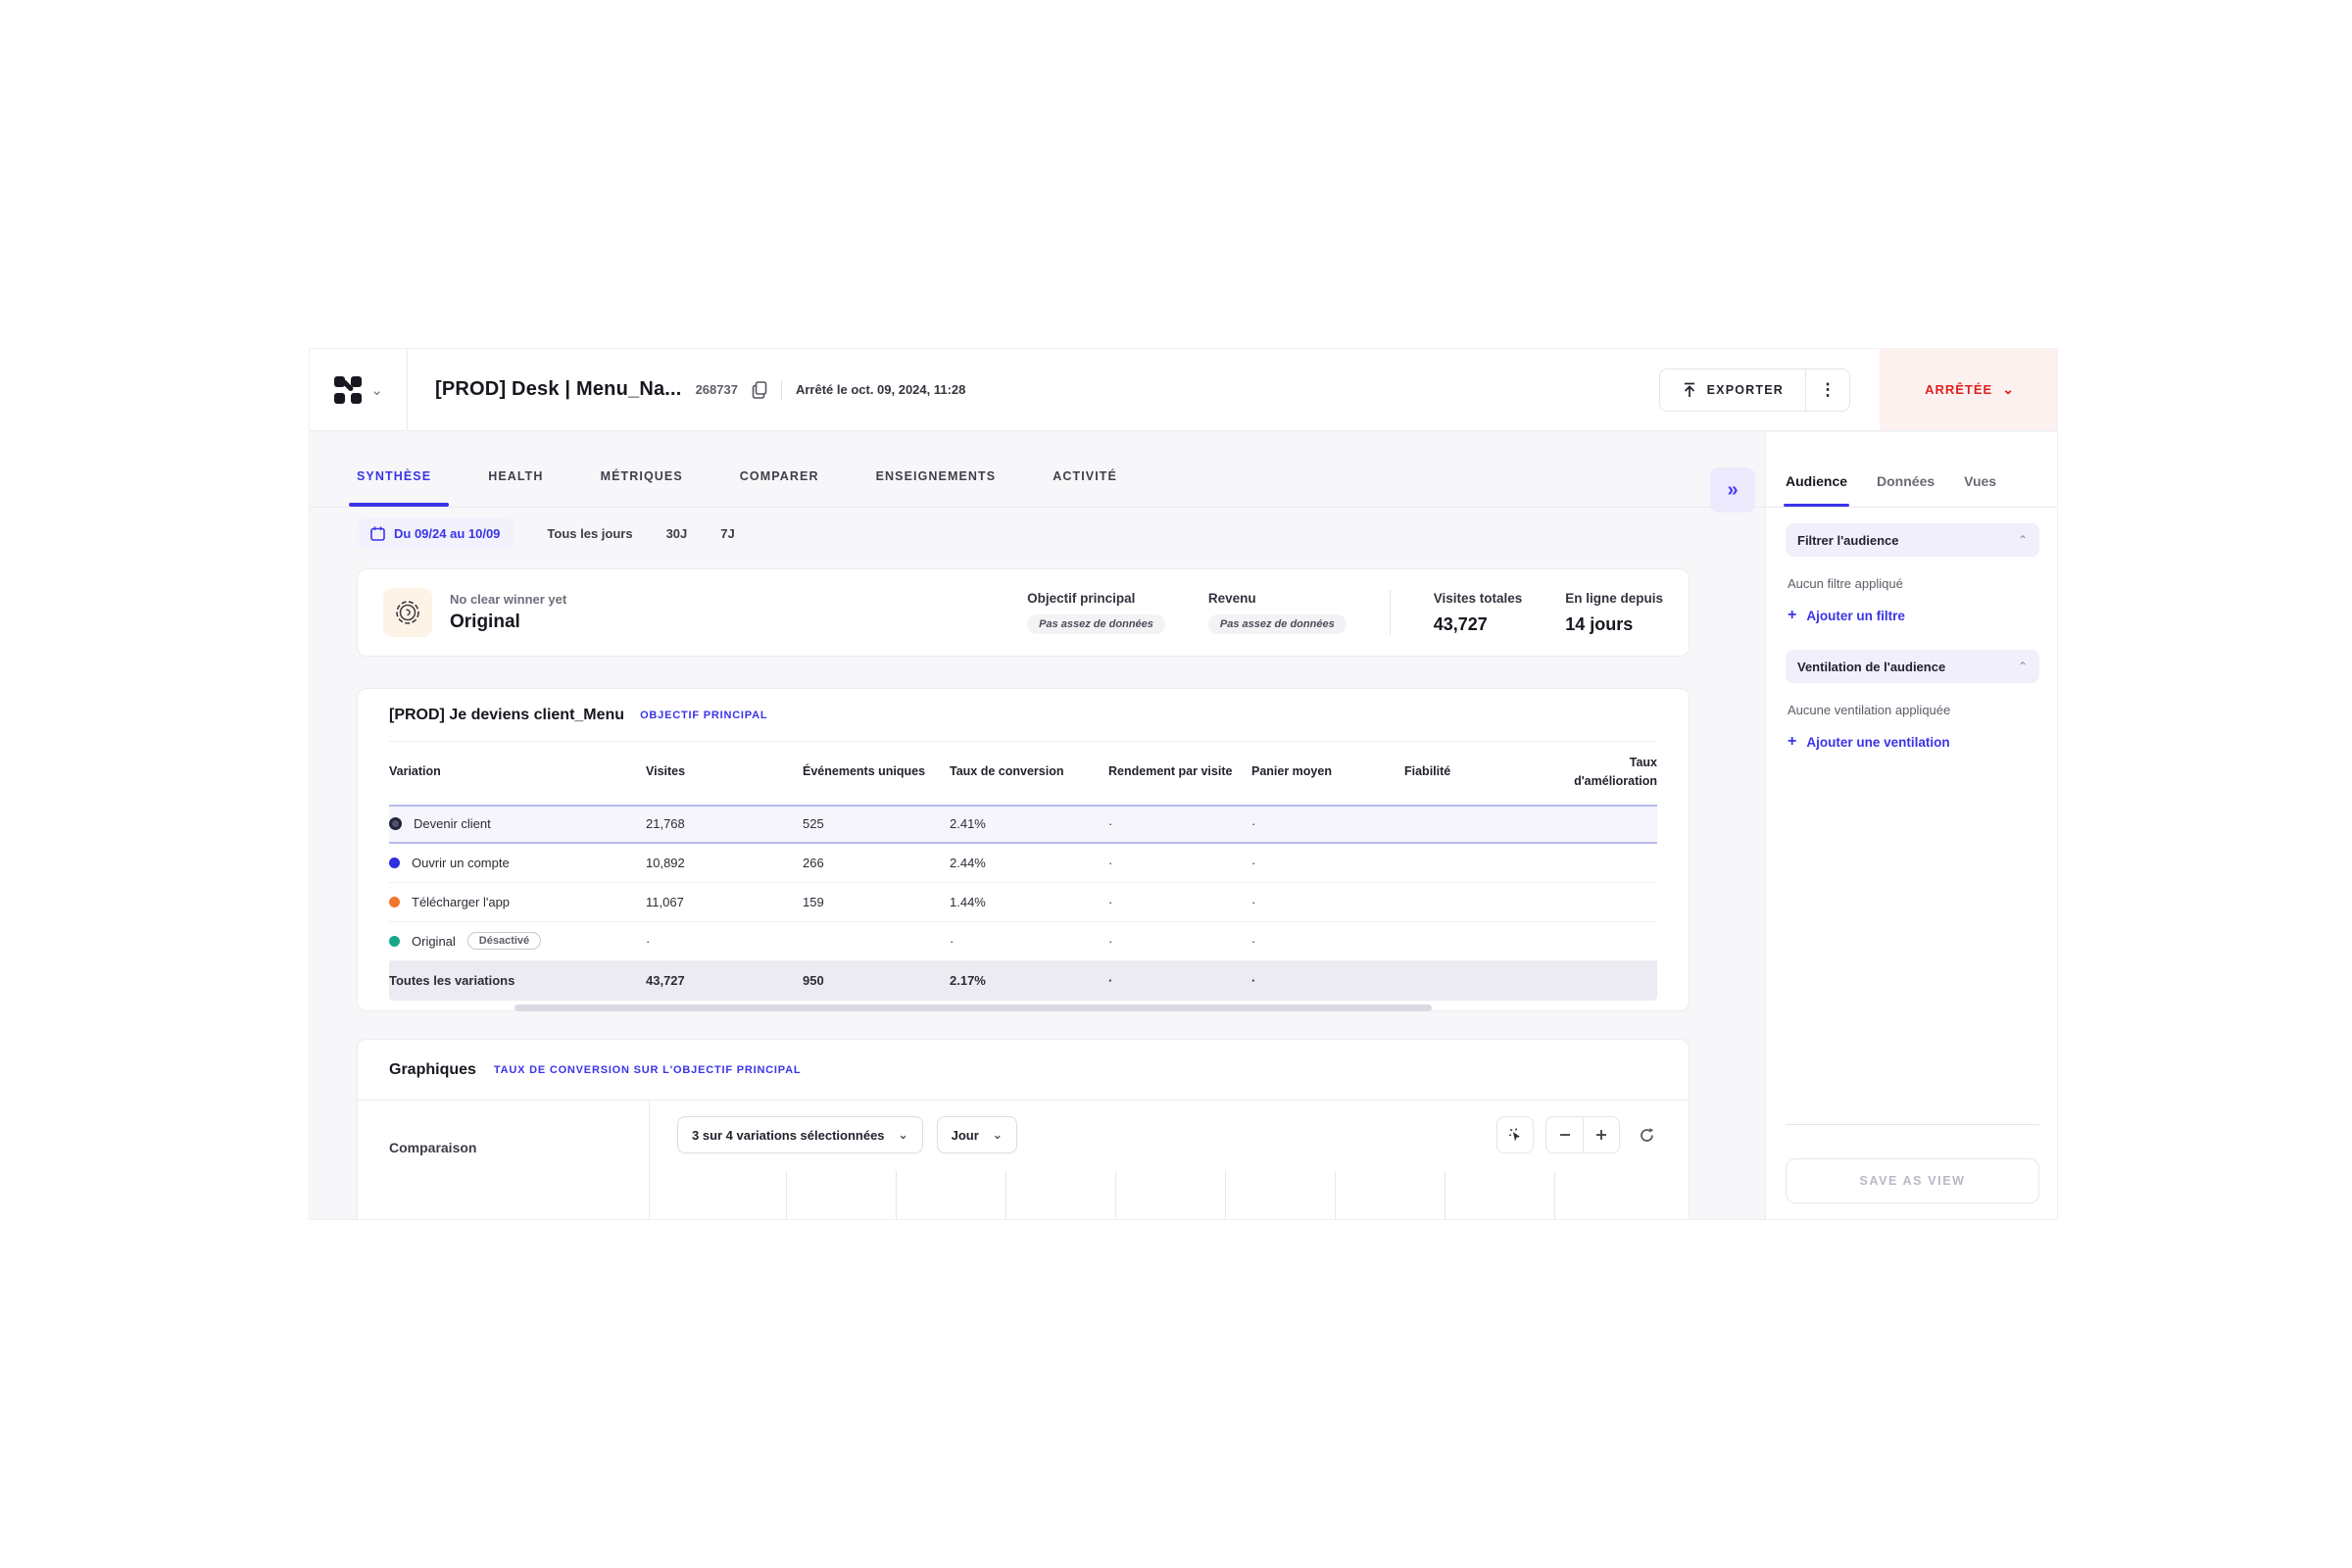 The image size is (2352, 1568). I want to click on copy-icon, so click(759, 389).